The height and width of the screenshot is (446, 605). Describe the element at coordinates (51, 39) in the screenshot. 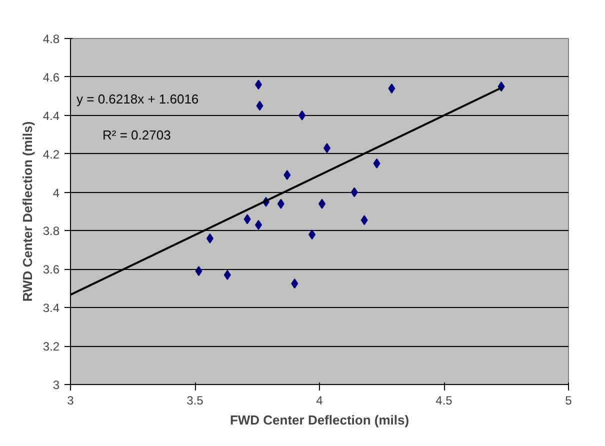

I see `y-tick-label: 4.8` at that location.